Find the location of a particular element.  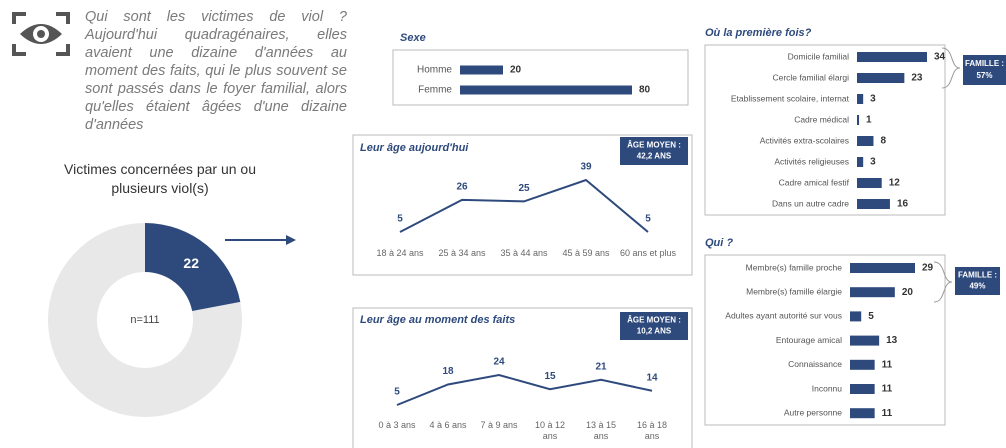

value-label: 1 is located at coordinates (869, 120).